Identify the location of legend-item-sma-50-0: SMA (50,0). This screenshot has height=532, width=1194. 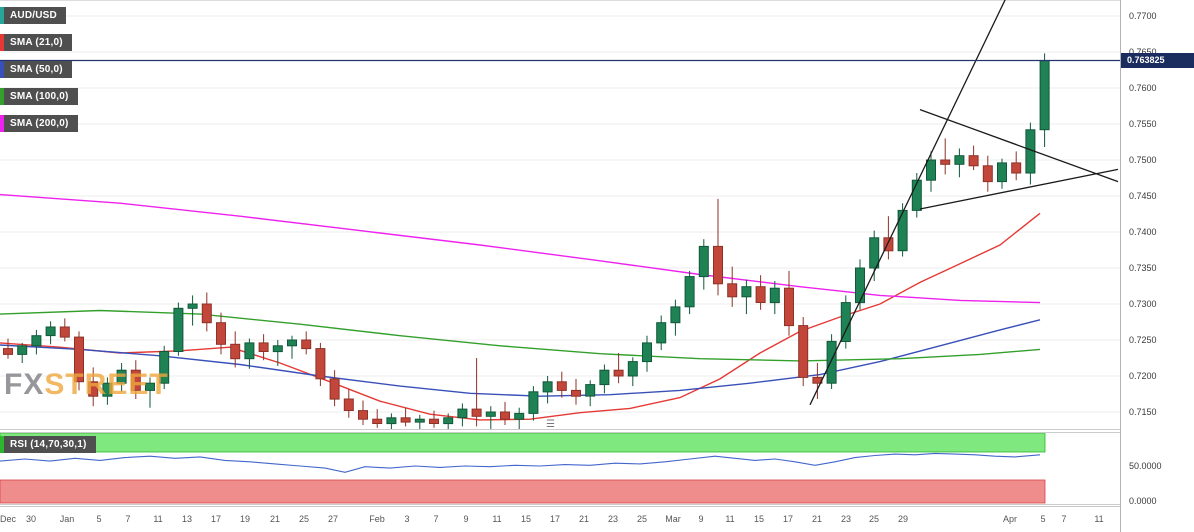
(36, 69).